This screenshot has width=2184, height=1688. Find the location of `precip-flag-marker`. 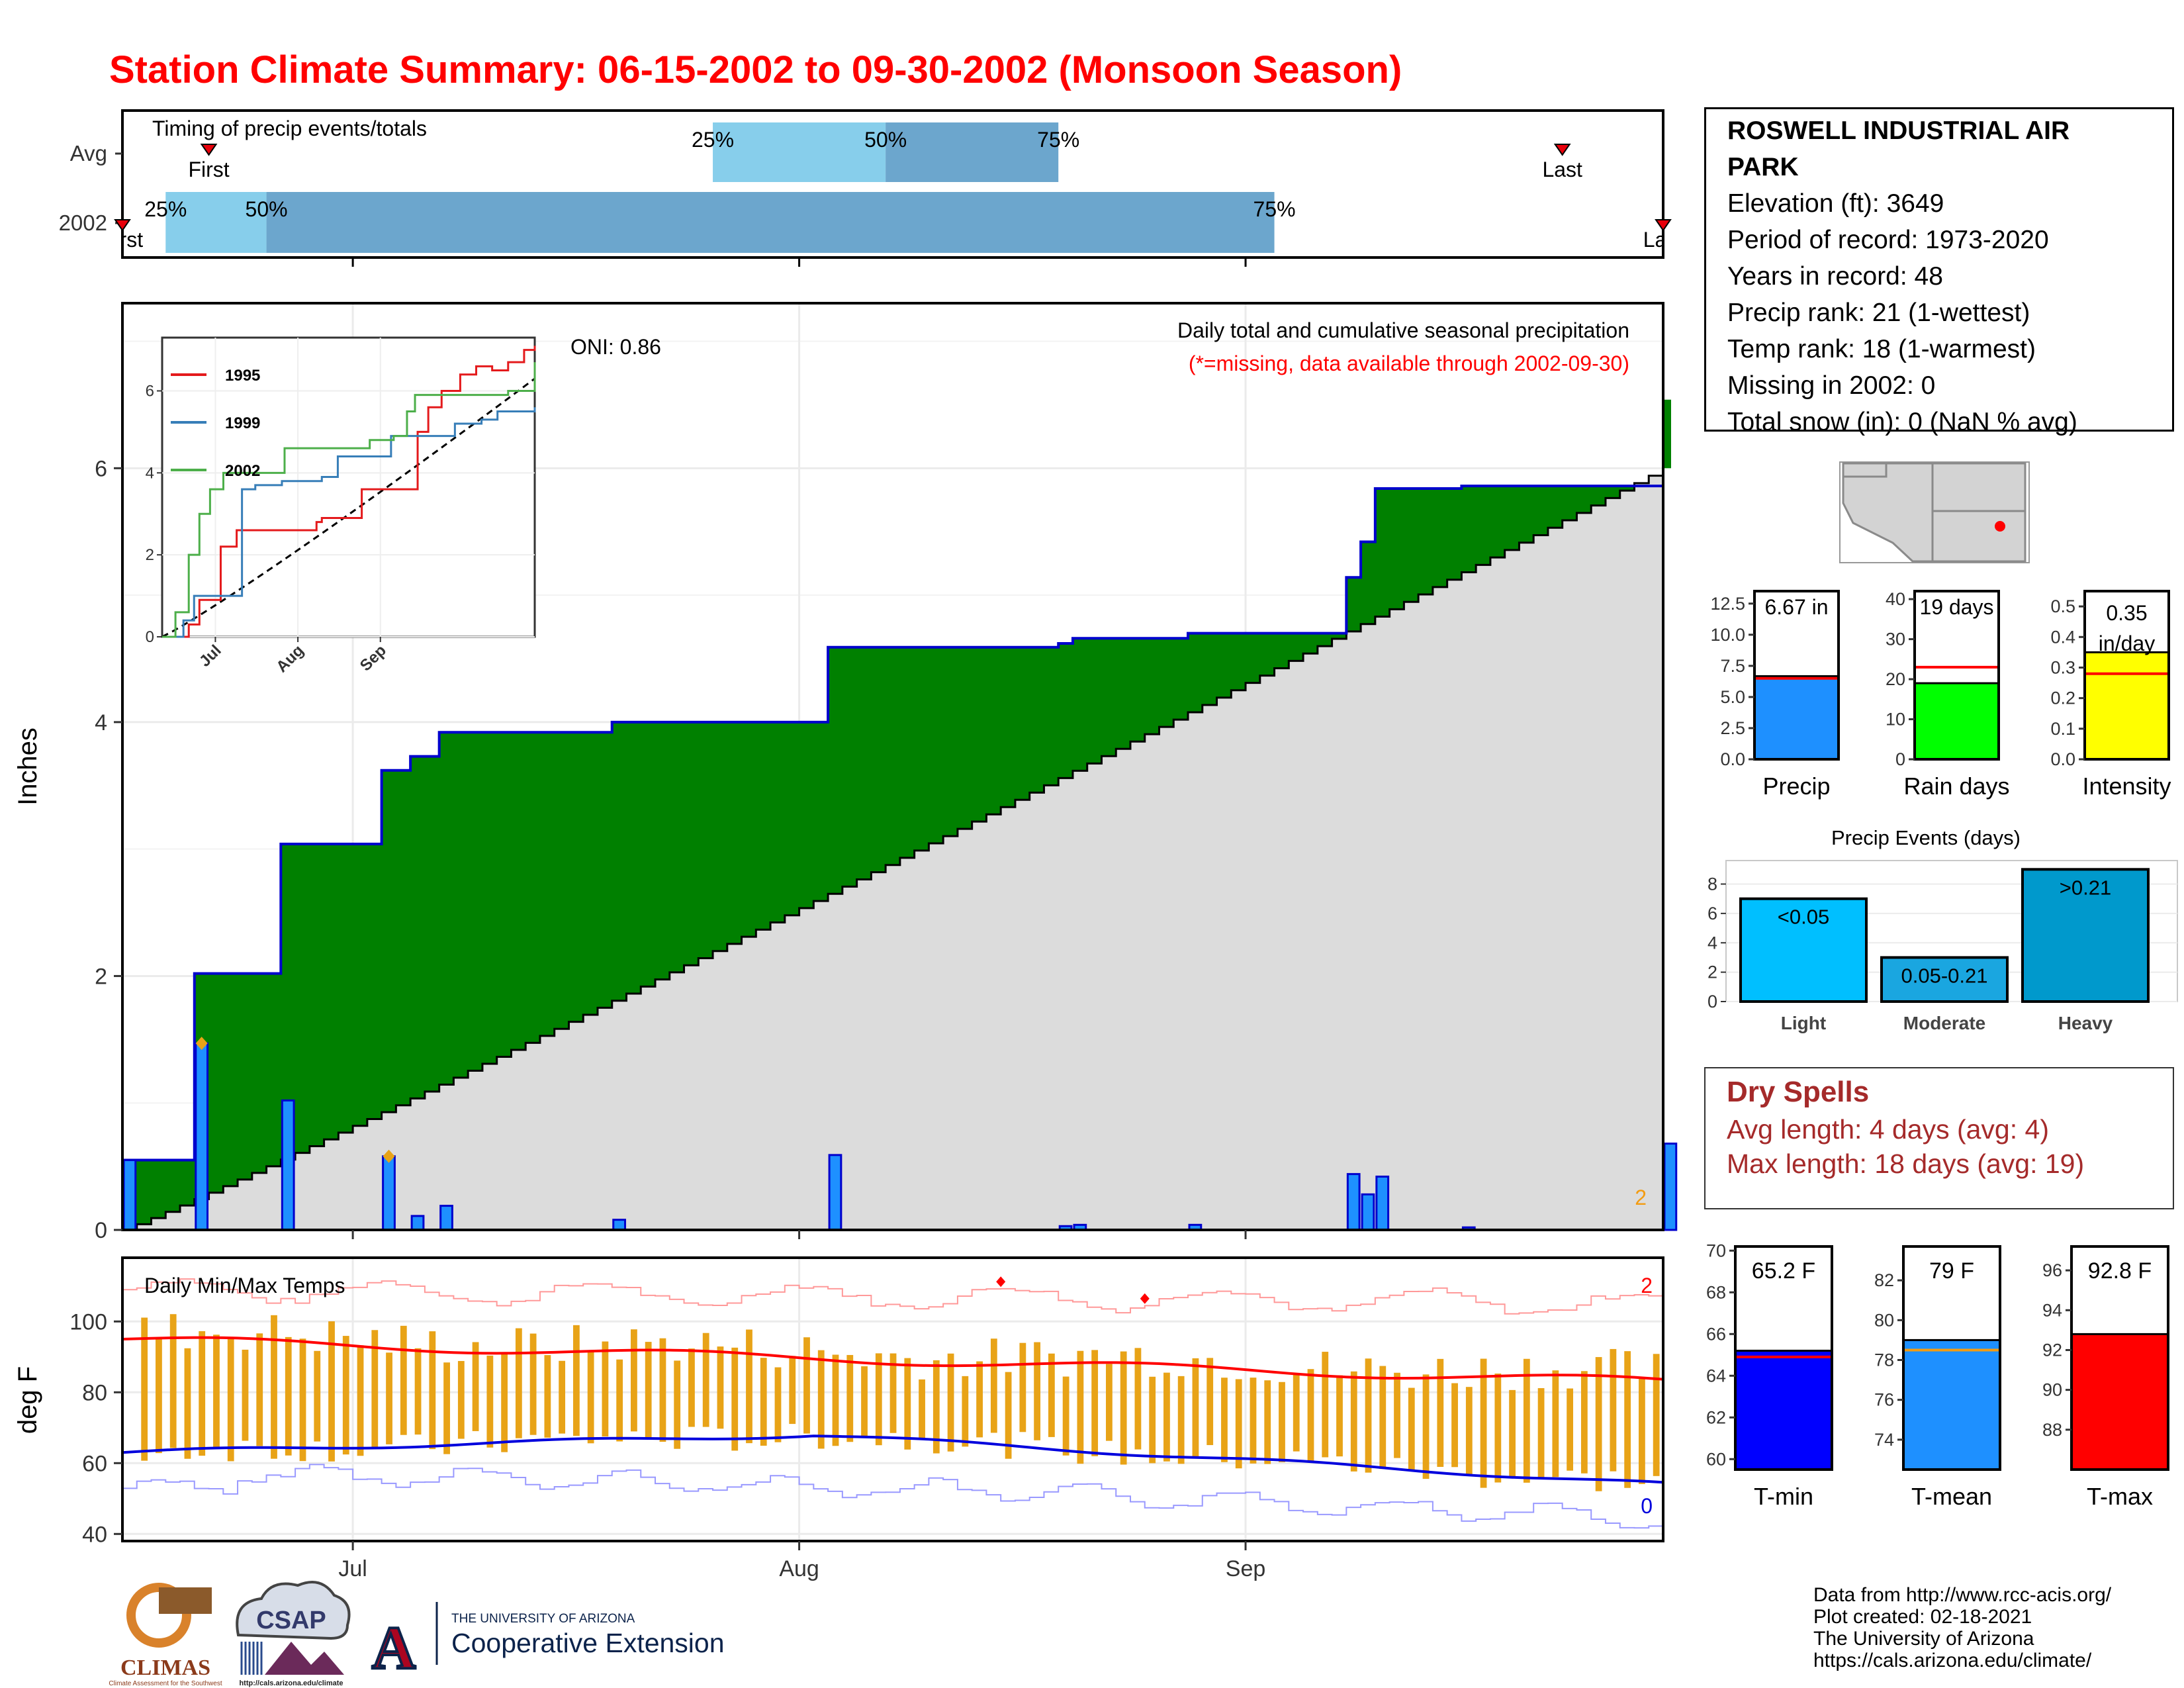

precip-flag-marker is located at coordinates (389, 1156).